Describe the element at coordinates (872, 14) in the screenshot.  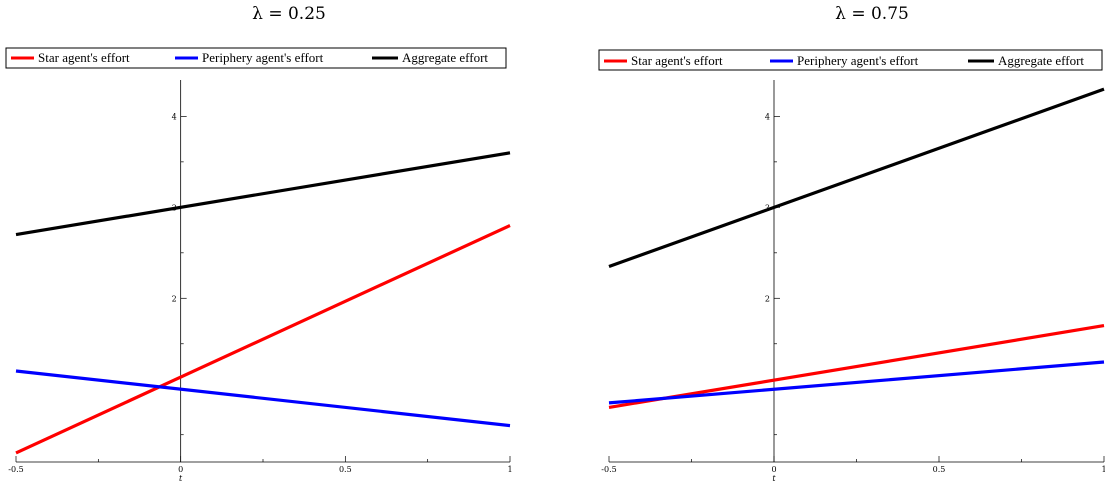
I see `chart-title: λ = 0.75` at that location.